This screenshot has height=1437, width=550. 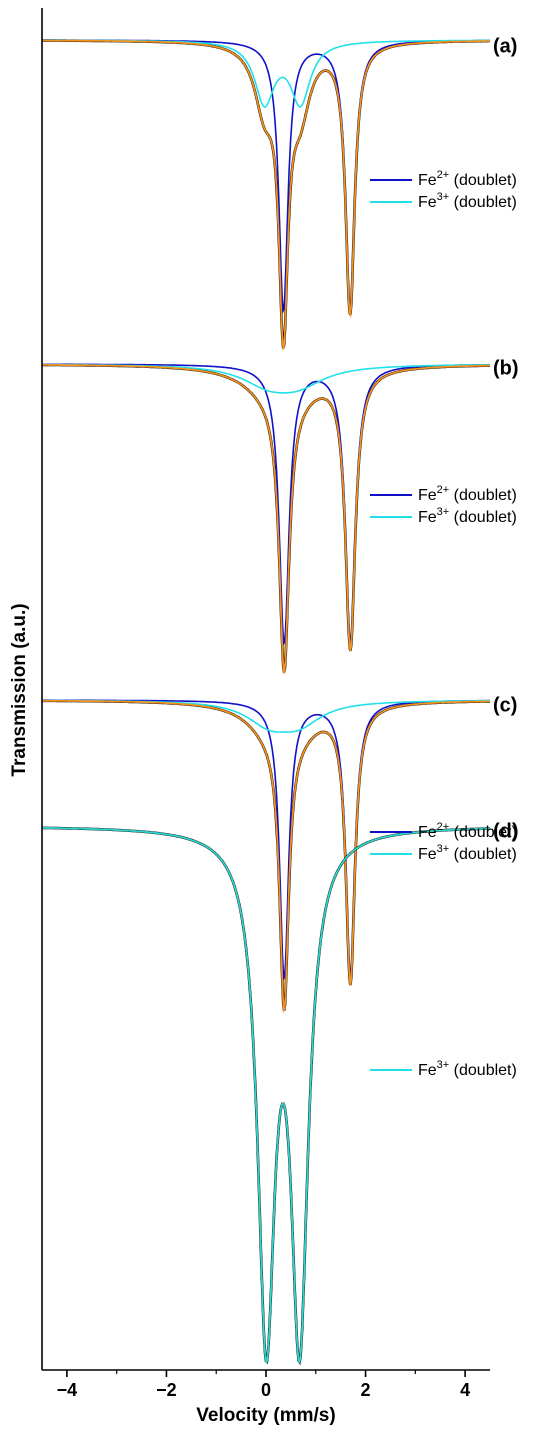 What do you see at coordinates (467, 853) in the screenshot?
I see `legend-entry-fe3-3: Fe3+ (doublet)` at bounding box center [467, 853].